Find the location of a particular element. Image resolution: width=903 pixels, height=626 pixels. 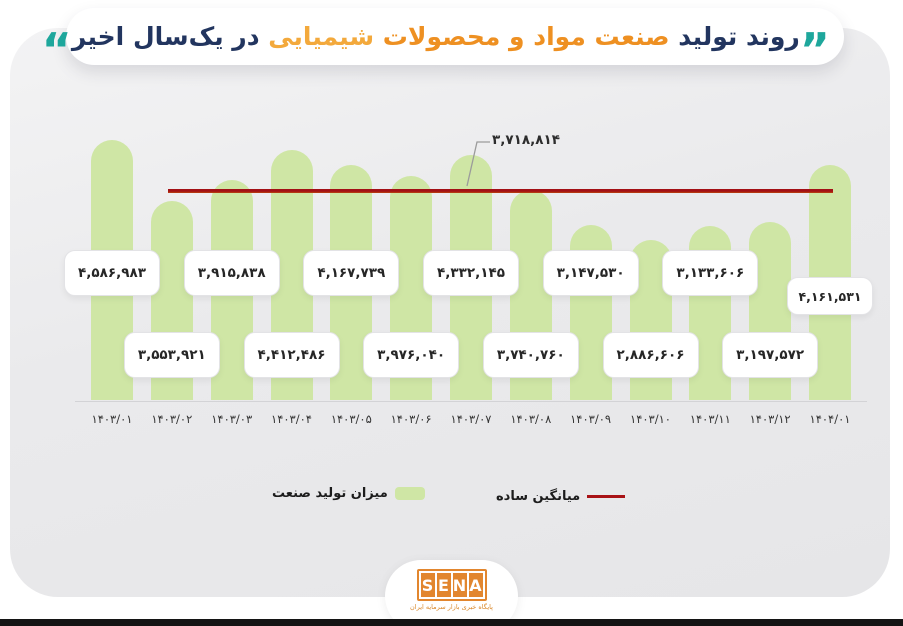

value-box-1403/01: ۴,۵۸۶,۹۸۳ is located at coordinates (112, 273).